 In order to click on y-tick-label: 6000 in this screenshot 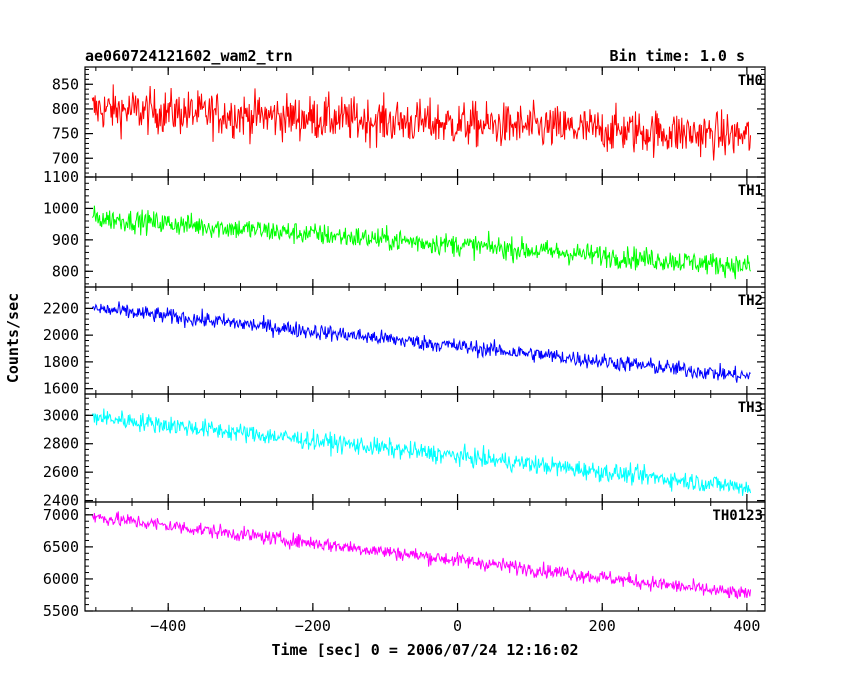, I will do `click(61, 579)`.